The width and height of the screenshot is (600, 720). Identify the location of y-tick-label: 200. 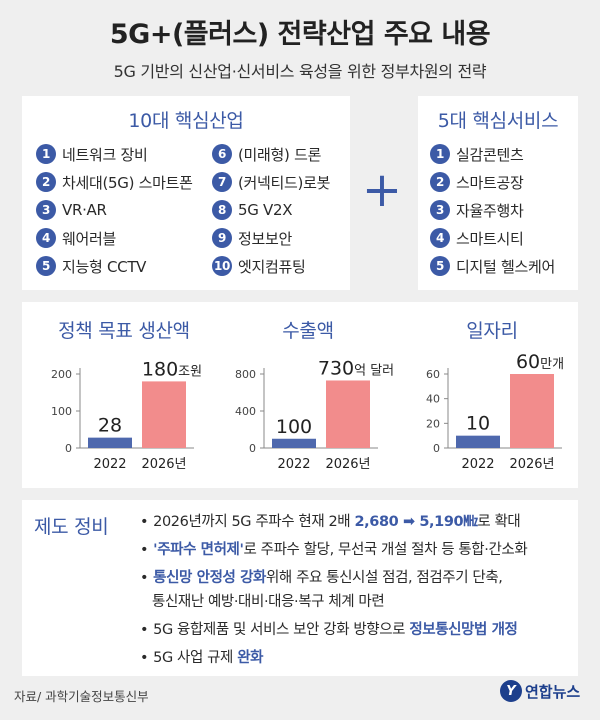
(61, 374).